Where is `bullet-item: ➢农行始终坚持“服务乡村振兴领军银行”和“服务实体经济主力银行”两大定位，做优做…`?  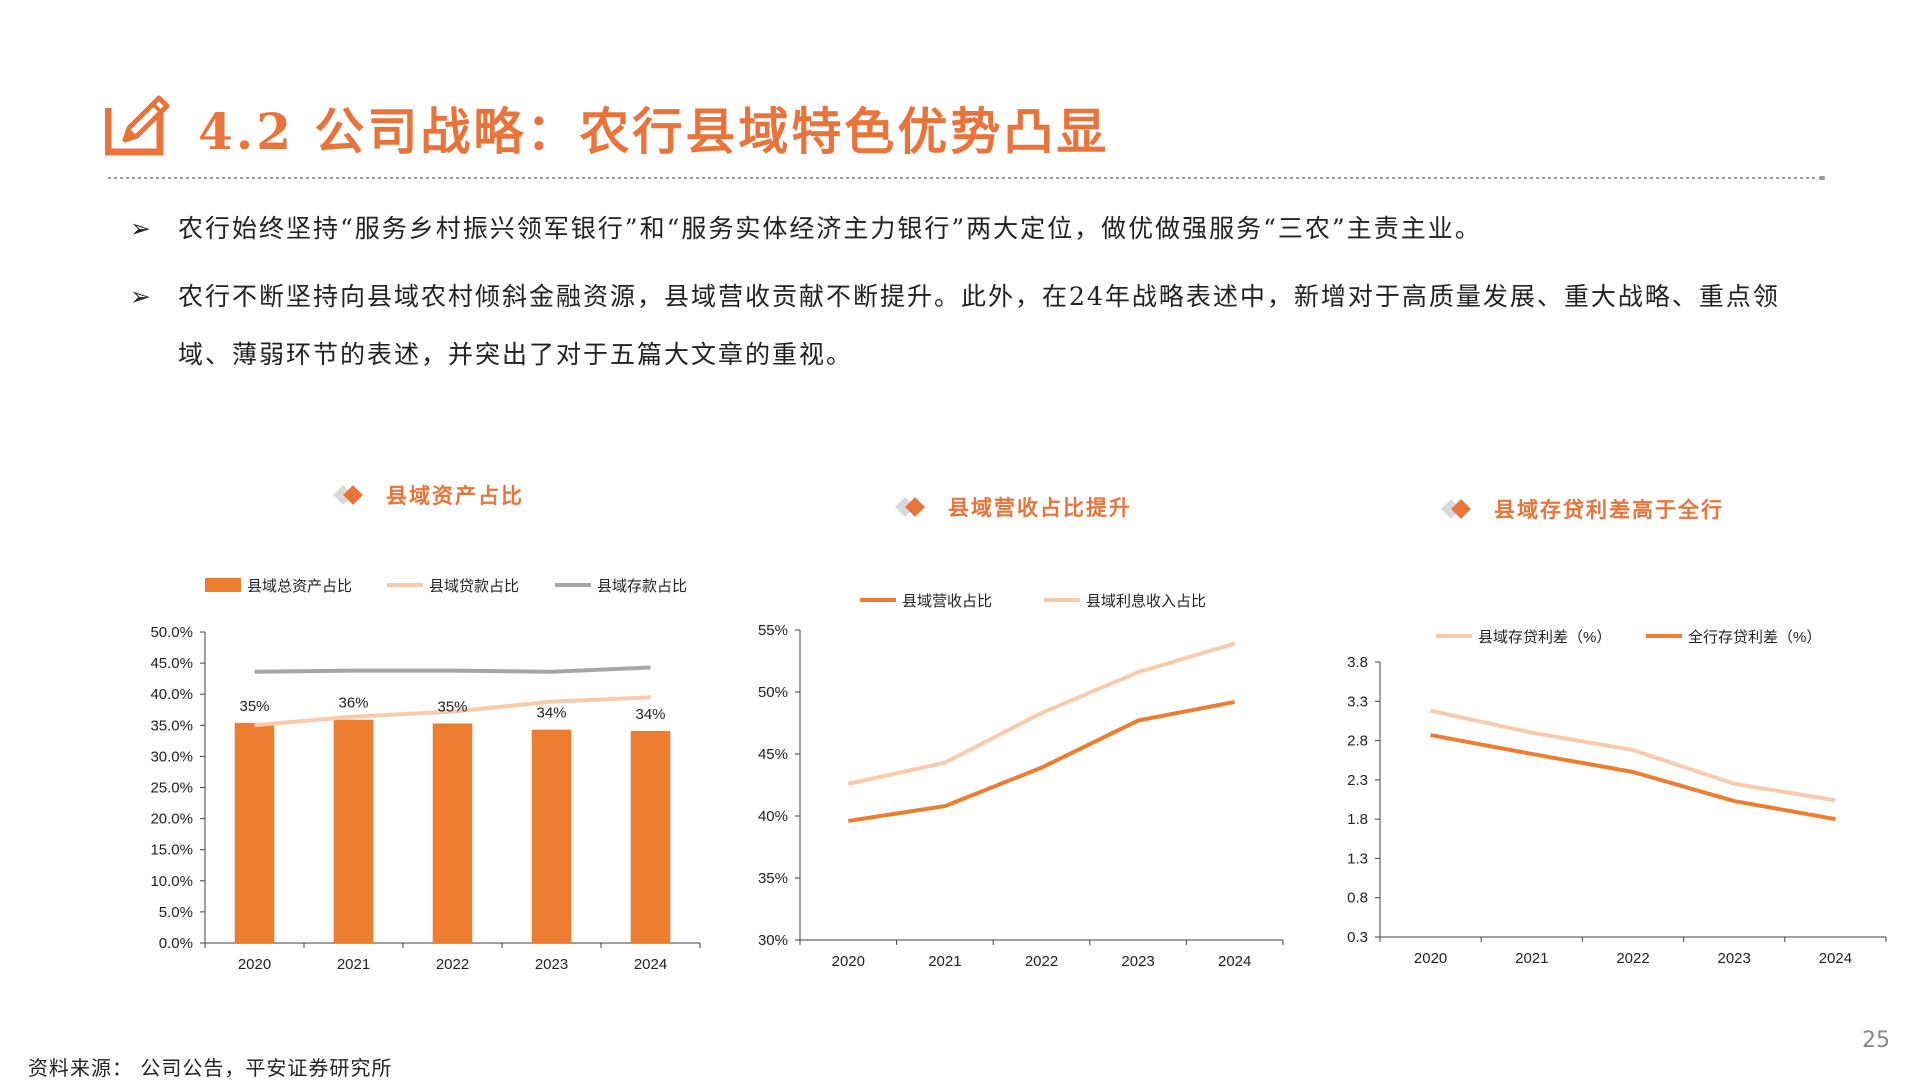 bullet-item: ➢农行始终坚持“服务乡村振兴领军银行”和“服务实体经济主力银行”两大定位，做优做… is located at coordinates (984, 229).